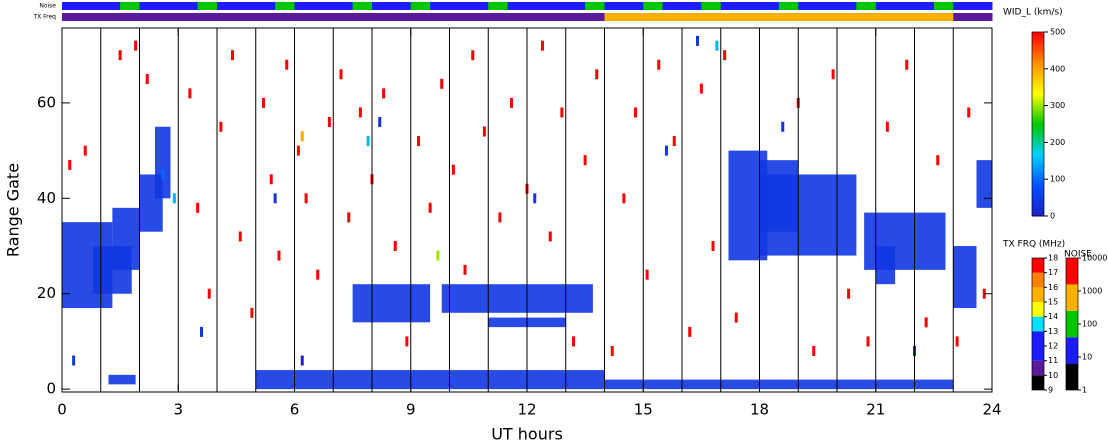 The width and height of the screenshot is (1108, 441). I want to click on x-tick-label: 12, so click(526, 410).